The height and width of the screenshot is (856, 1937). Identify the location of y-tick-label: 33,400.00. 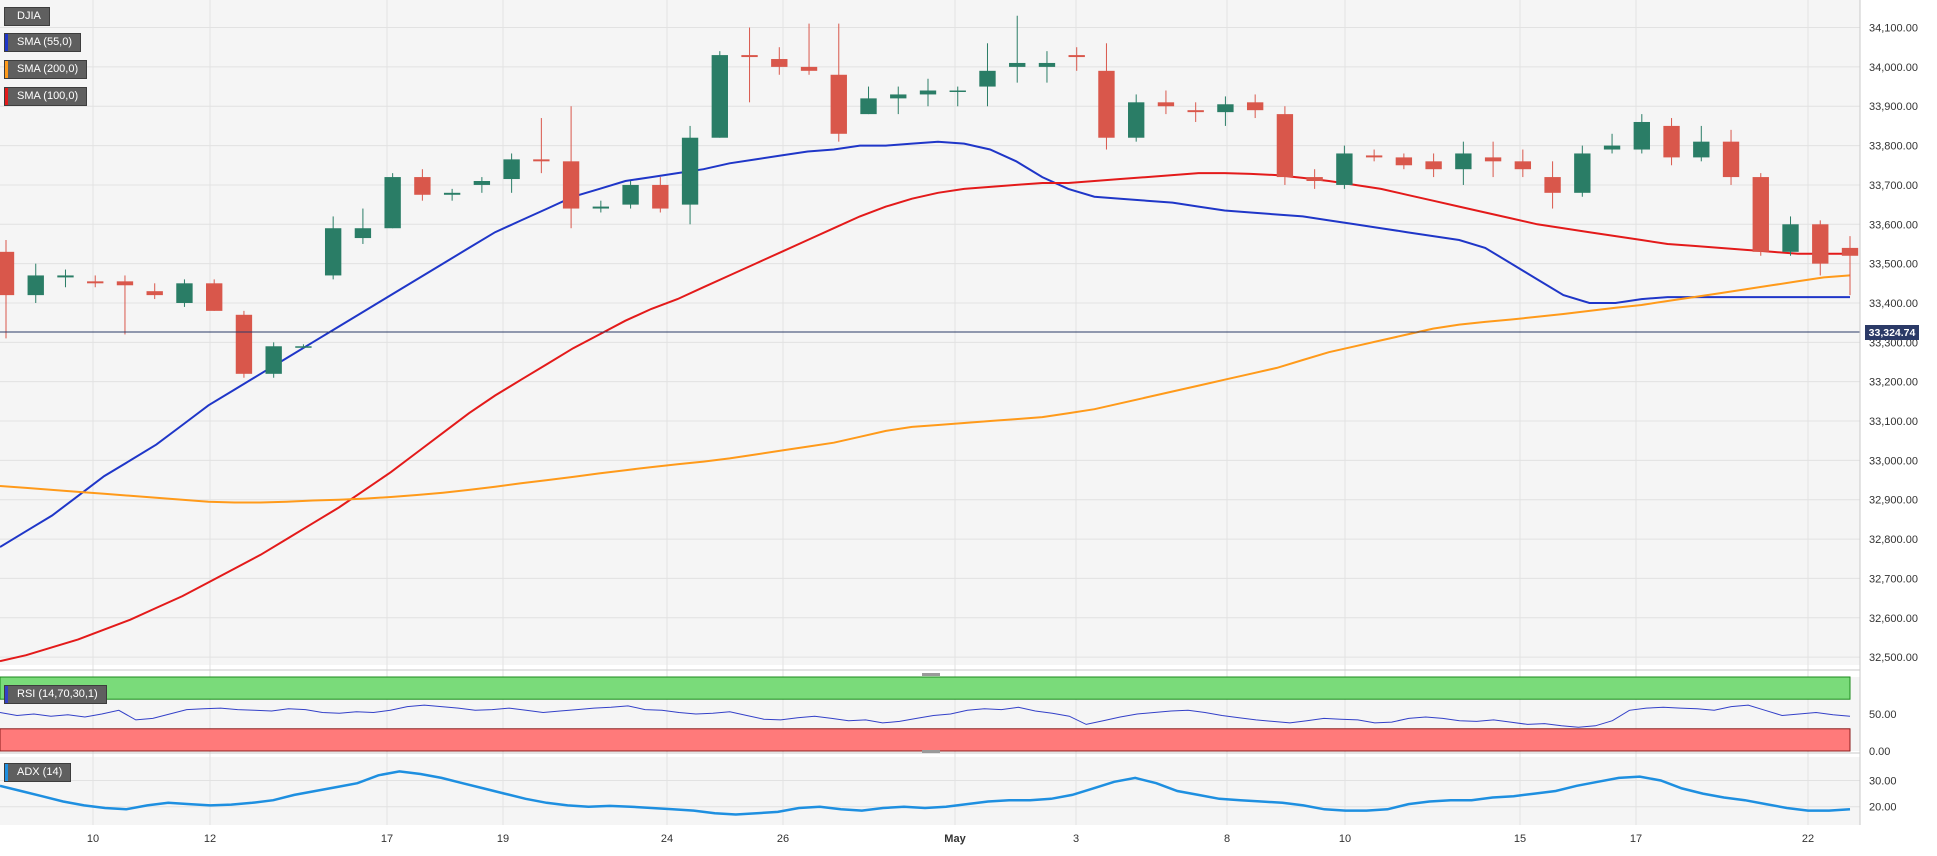
(1893, 304).